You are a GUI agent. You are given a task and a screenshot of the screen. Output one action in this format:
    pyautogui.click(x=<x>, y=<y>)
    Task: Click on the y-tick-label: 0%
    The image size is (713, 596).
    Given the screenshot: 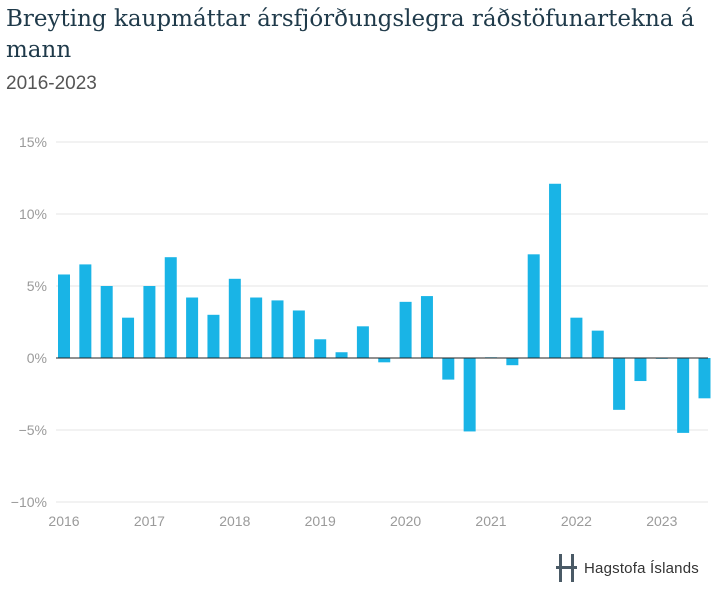 What is the action you would take?
    pyautogui.click(x=37, y=358)
    